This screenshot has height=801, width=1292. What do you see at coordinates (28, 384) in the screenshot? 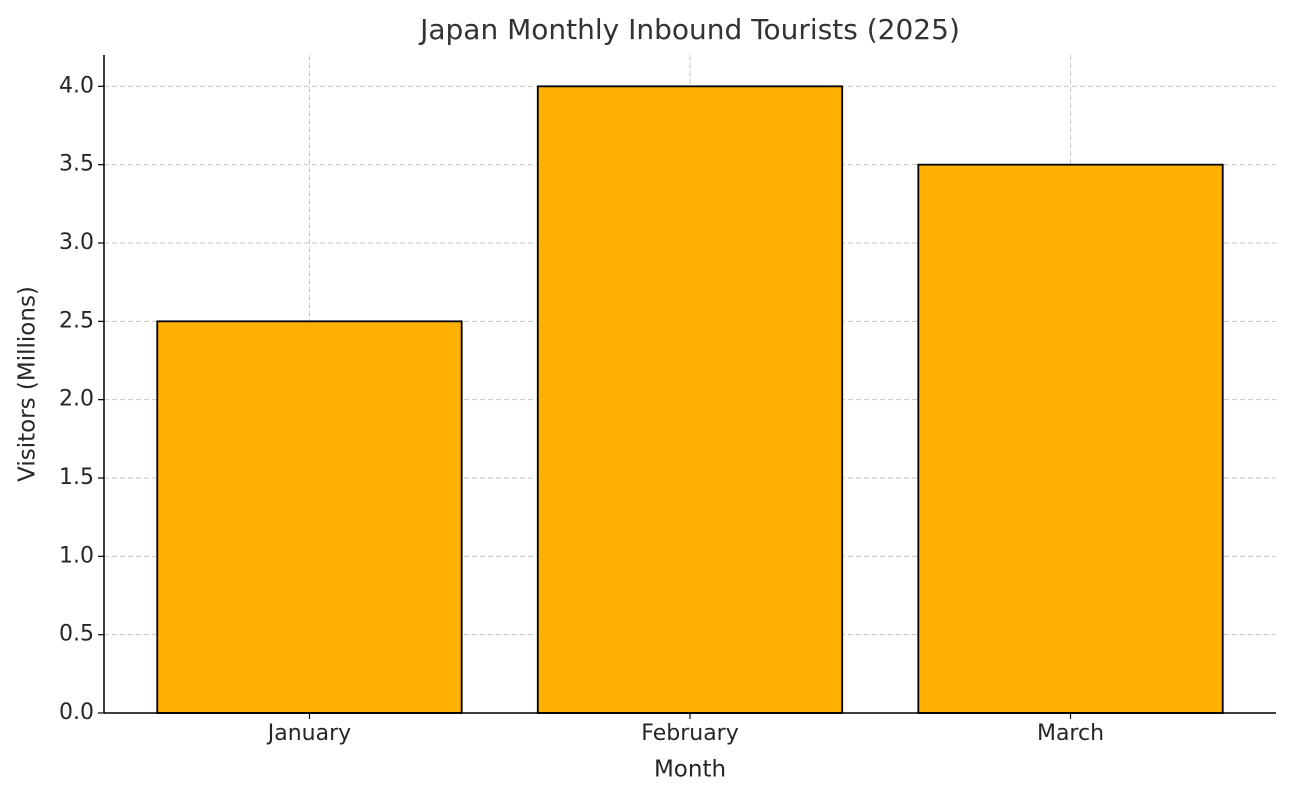
I see `y-axis-label: Visitors (Millions)` at bounding box center [28, 384].